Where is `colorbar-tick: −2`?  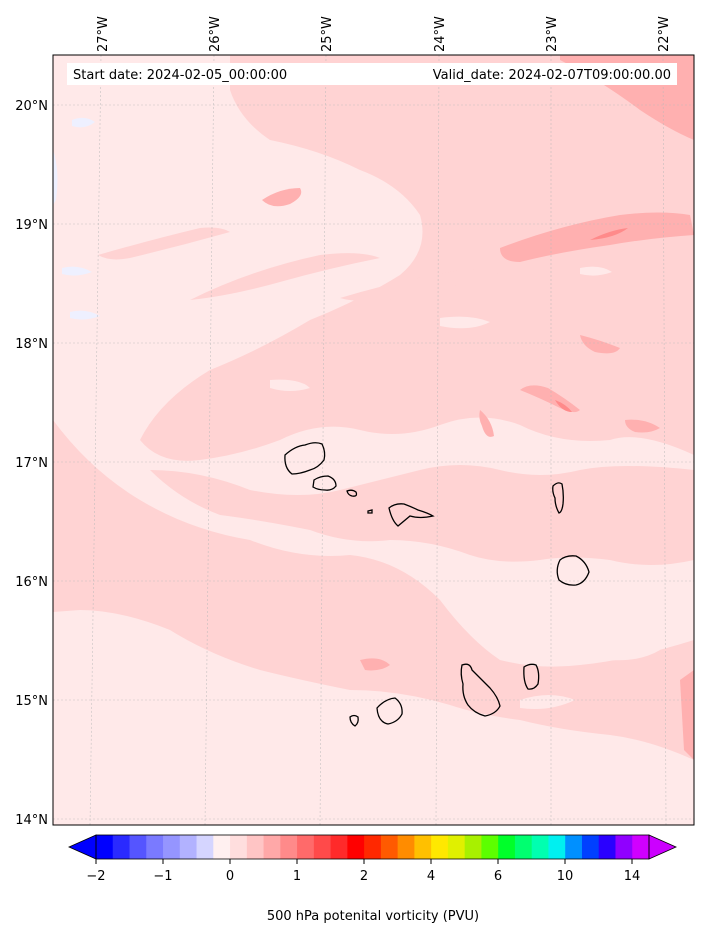 colorbar-tick: −2 is located at coordinates (96, 871).